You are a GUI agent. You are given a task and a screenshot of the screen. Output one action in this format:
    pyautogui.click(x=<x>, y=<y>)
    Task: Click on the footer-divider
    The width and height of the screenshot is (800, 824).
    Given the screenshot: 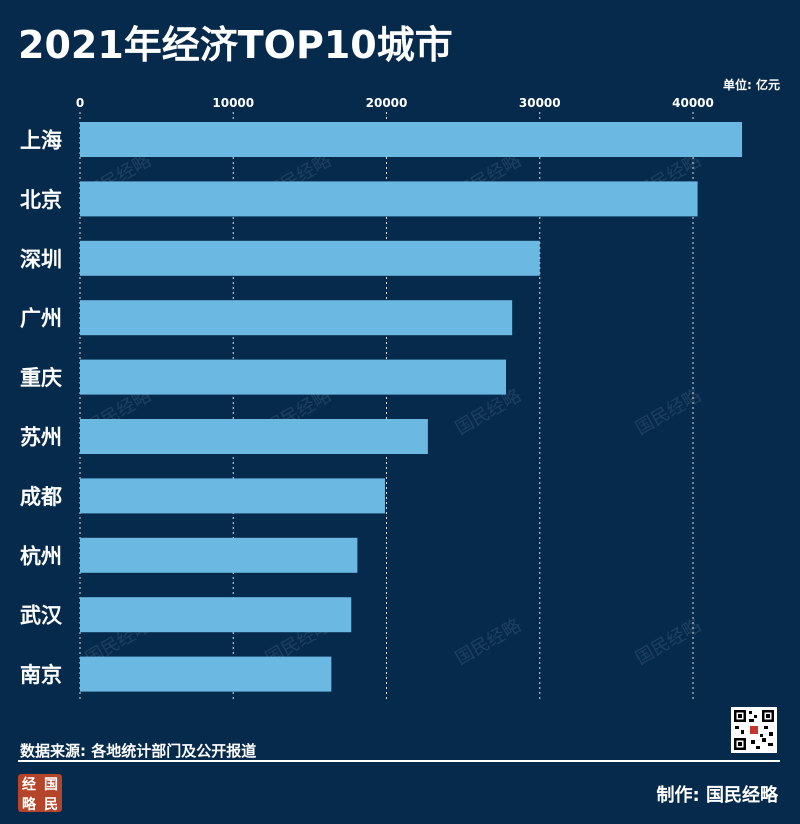 What is the action you would take?
    pyautogui.click(x=399, y=761)
    